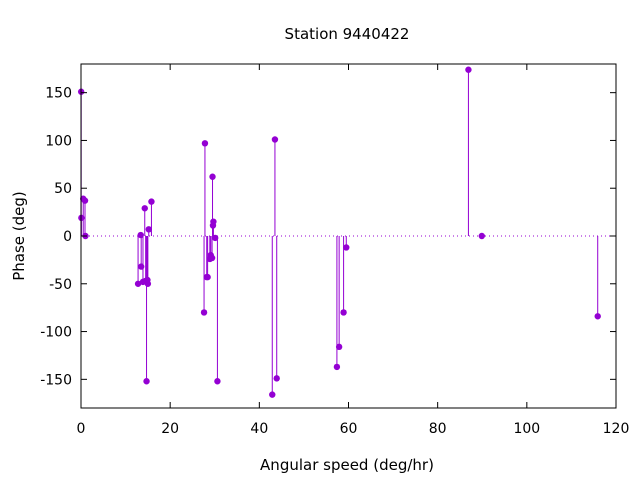  Describe the element at coordinates (616, 429) in the screenshot. I see `x-tick-label: 120` at that location.